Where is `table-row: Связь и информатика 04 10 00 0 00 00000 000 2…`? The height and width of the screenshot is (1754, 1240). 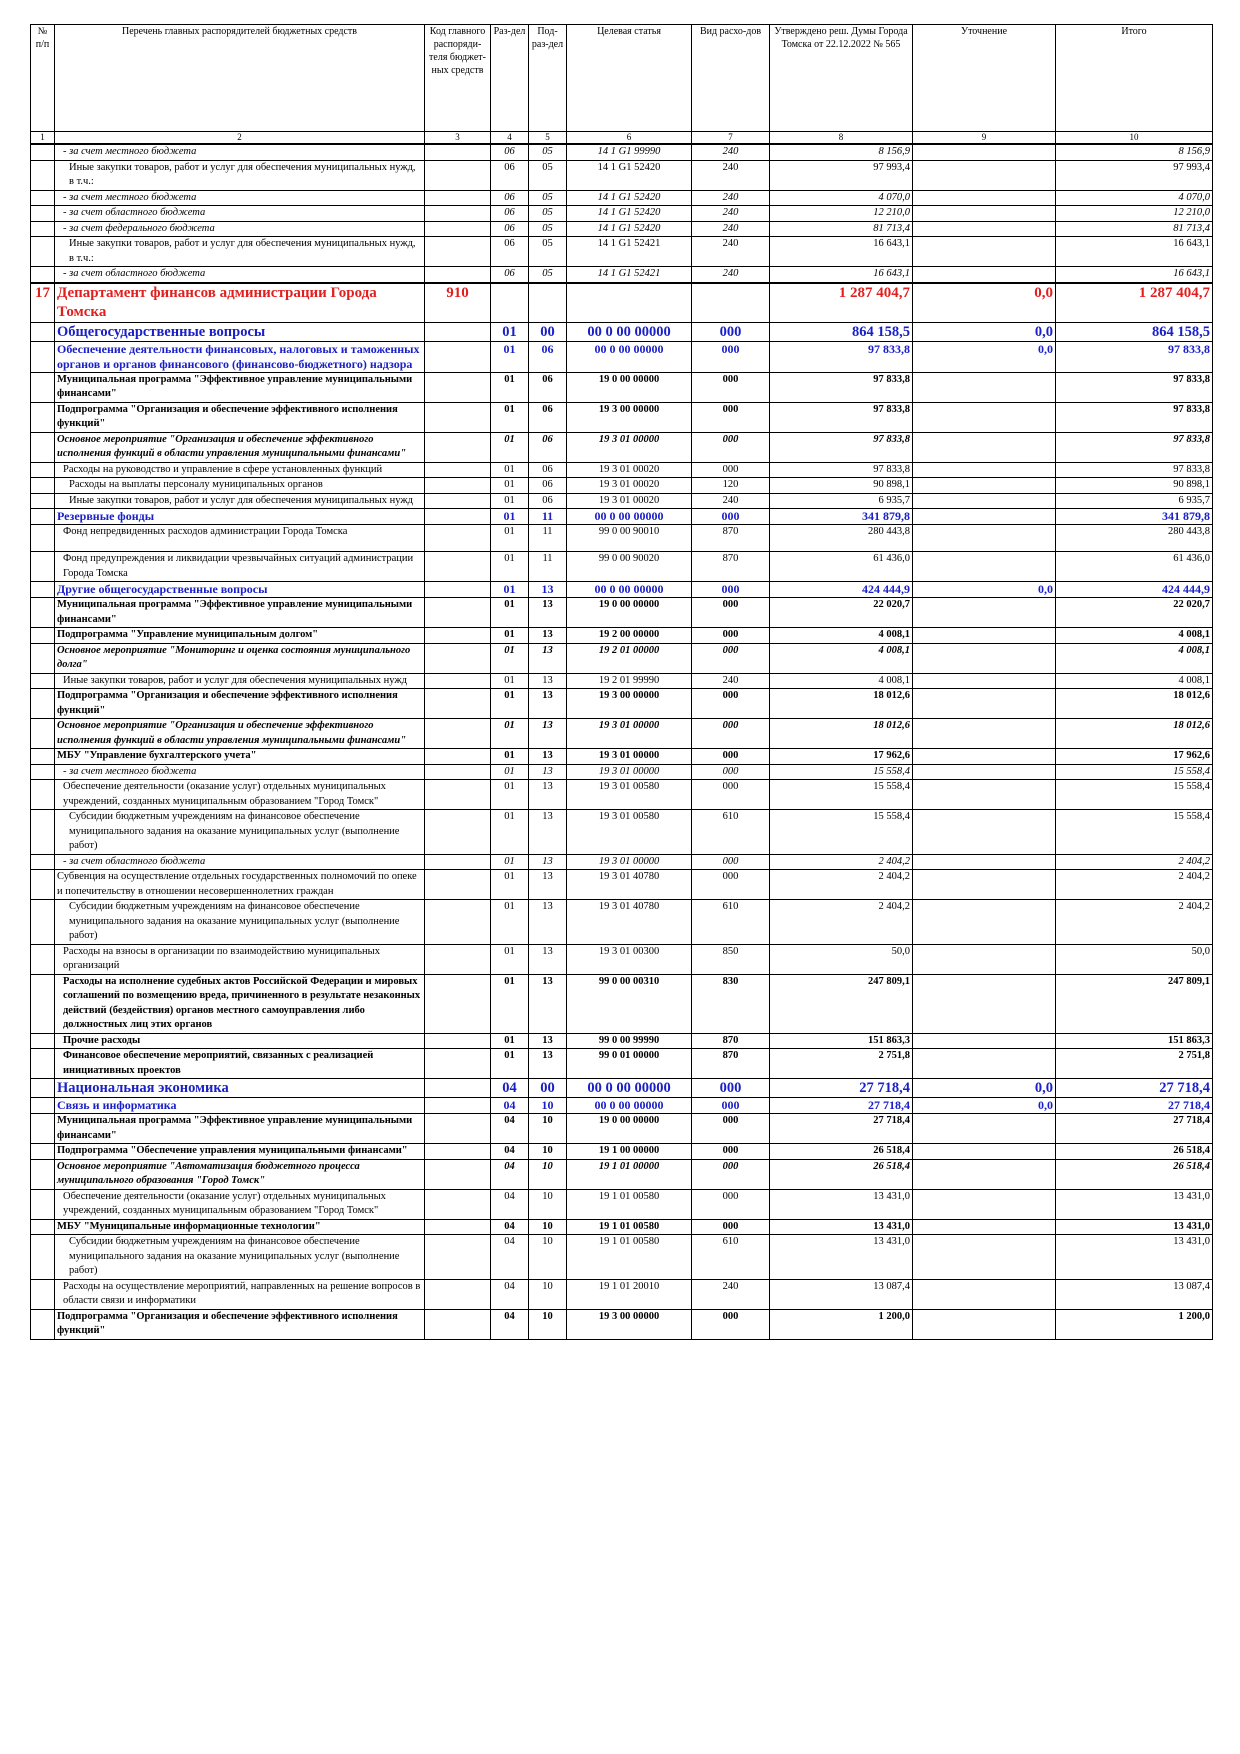 table-row: Связь и информатика 04 10 00 0 00 00000 000 2… is located at coordinates (621, 1105).